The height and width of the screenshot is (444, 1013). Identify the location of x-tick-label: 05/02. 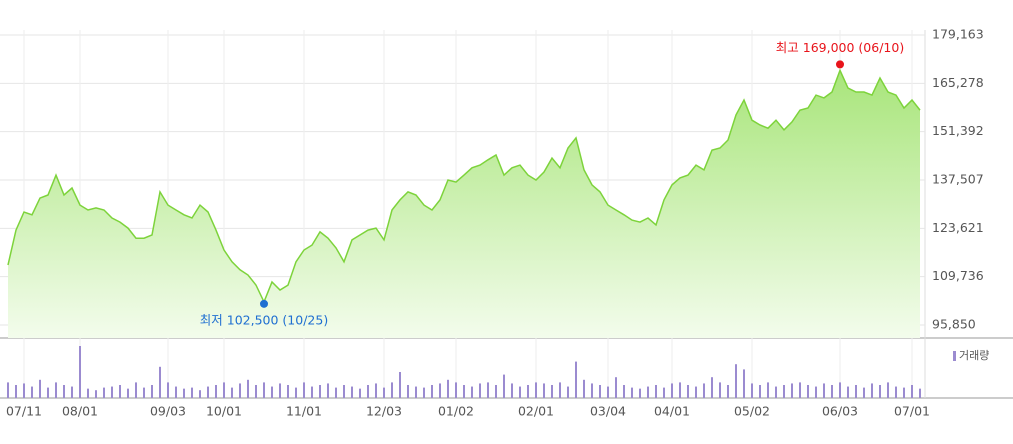
(752, 411).